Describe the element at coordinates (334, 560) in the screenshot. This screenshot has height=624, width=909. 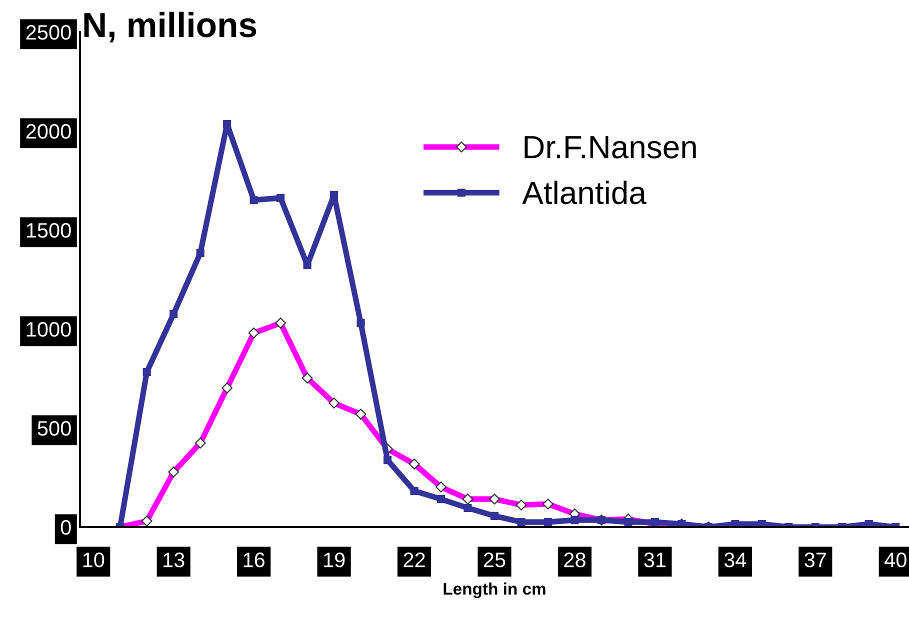
I see `x-tick-label: 19` at that location.